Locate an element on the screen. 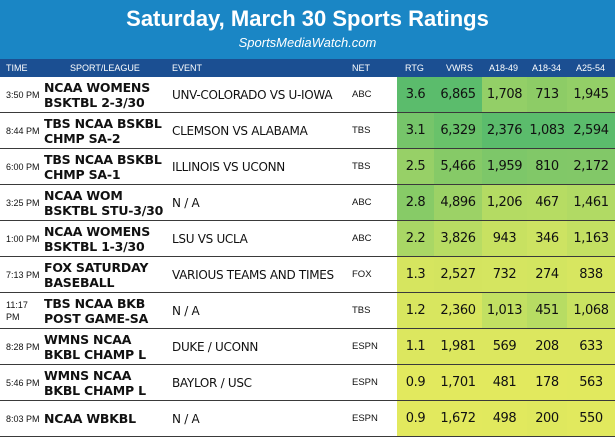 Image resolution: width=615 pixels, height=437 pixels. rating-cell: 1.1 is located at coordinates (415, 346).